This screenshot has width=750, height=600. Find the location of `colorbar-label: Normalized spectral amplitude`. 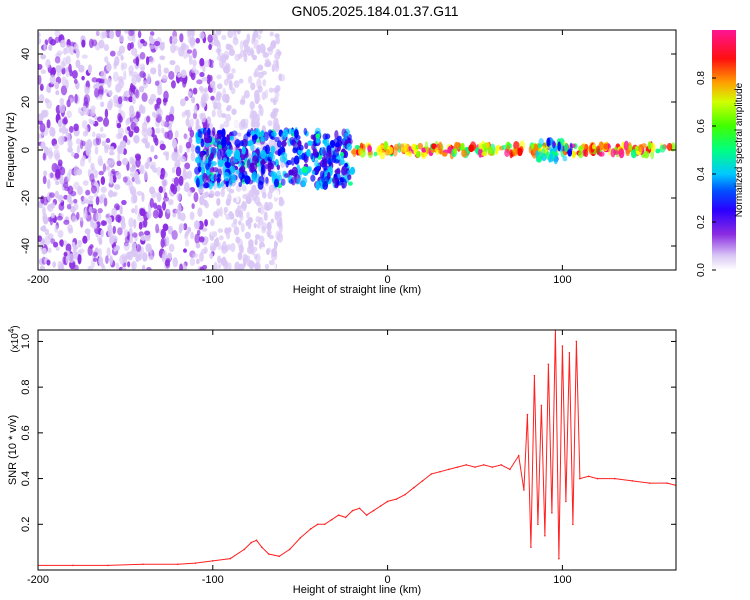

colorbar-label: Normalized spectral amplitude is located at coordinates (739, 149).